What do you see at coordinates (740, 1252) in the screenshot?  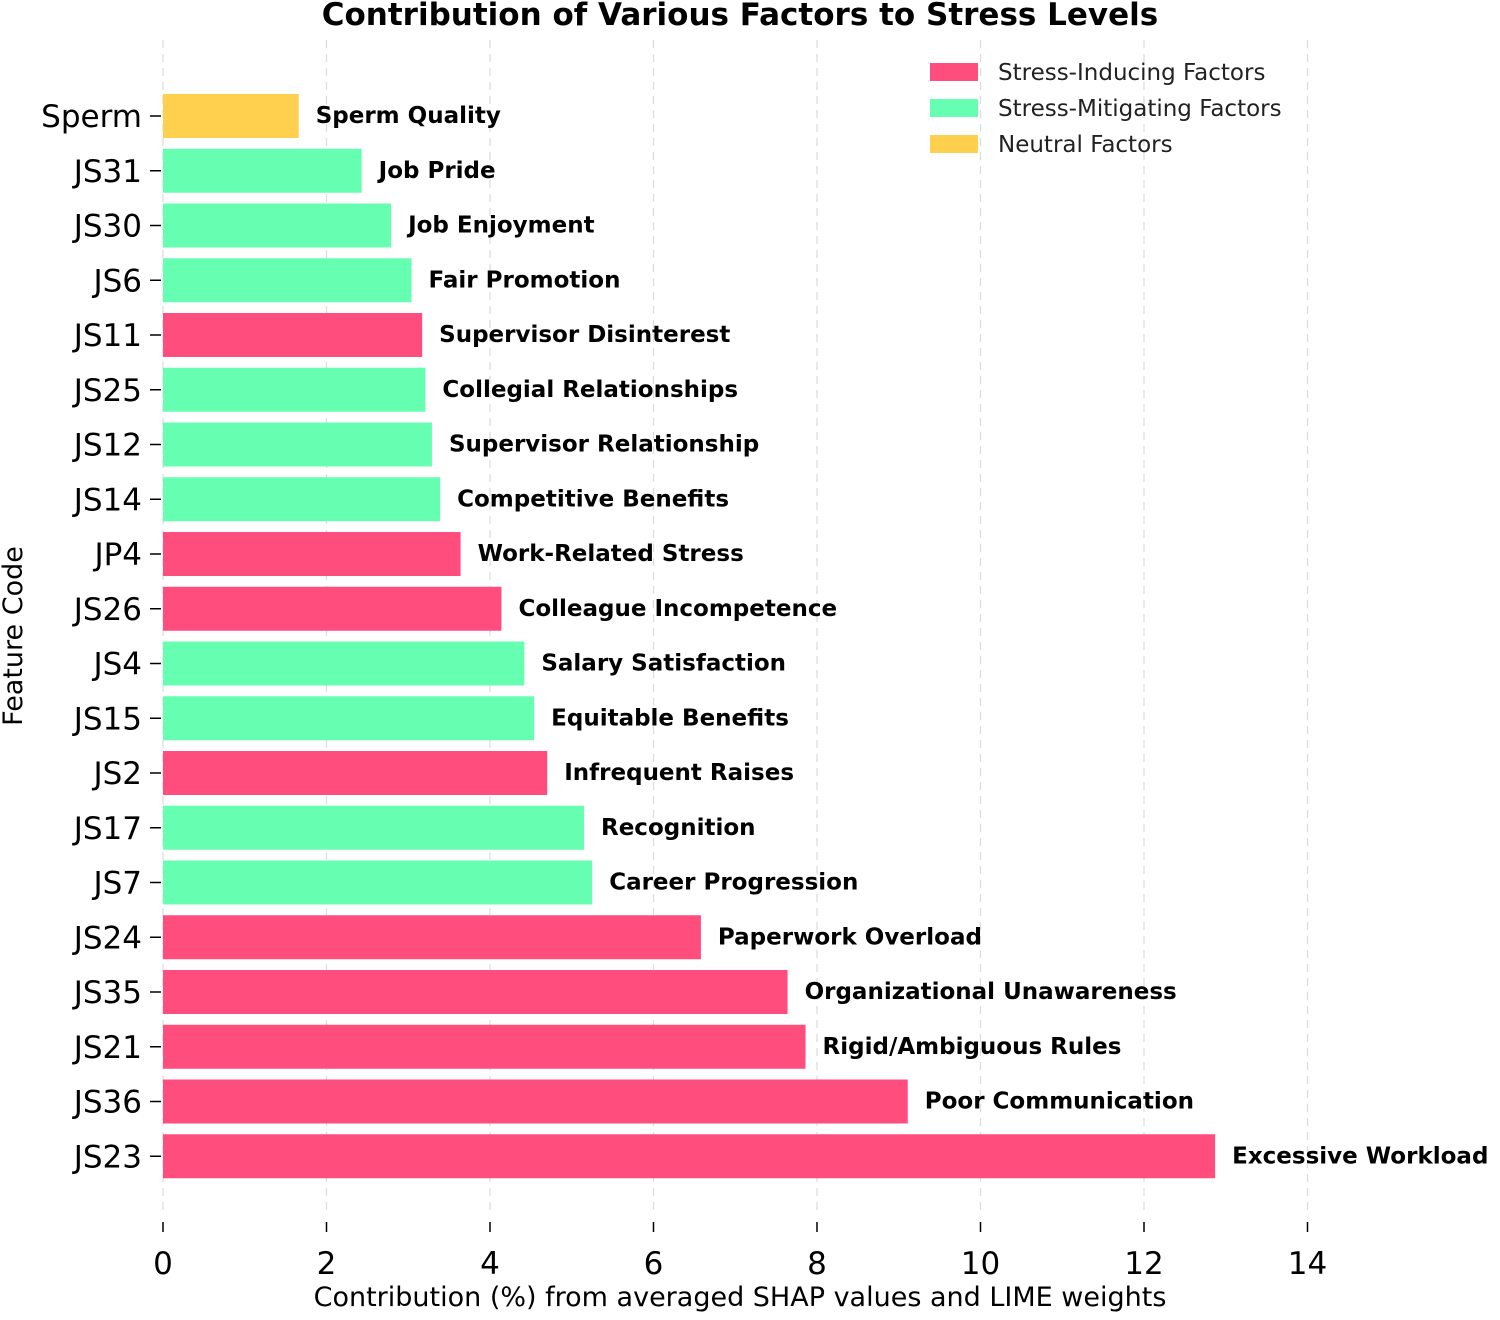 I see `x-axis: 0 2 4 6 8 10 12 14` at bounding box center [740, 1252].